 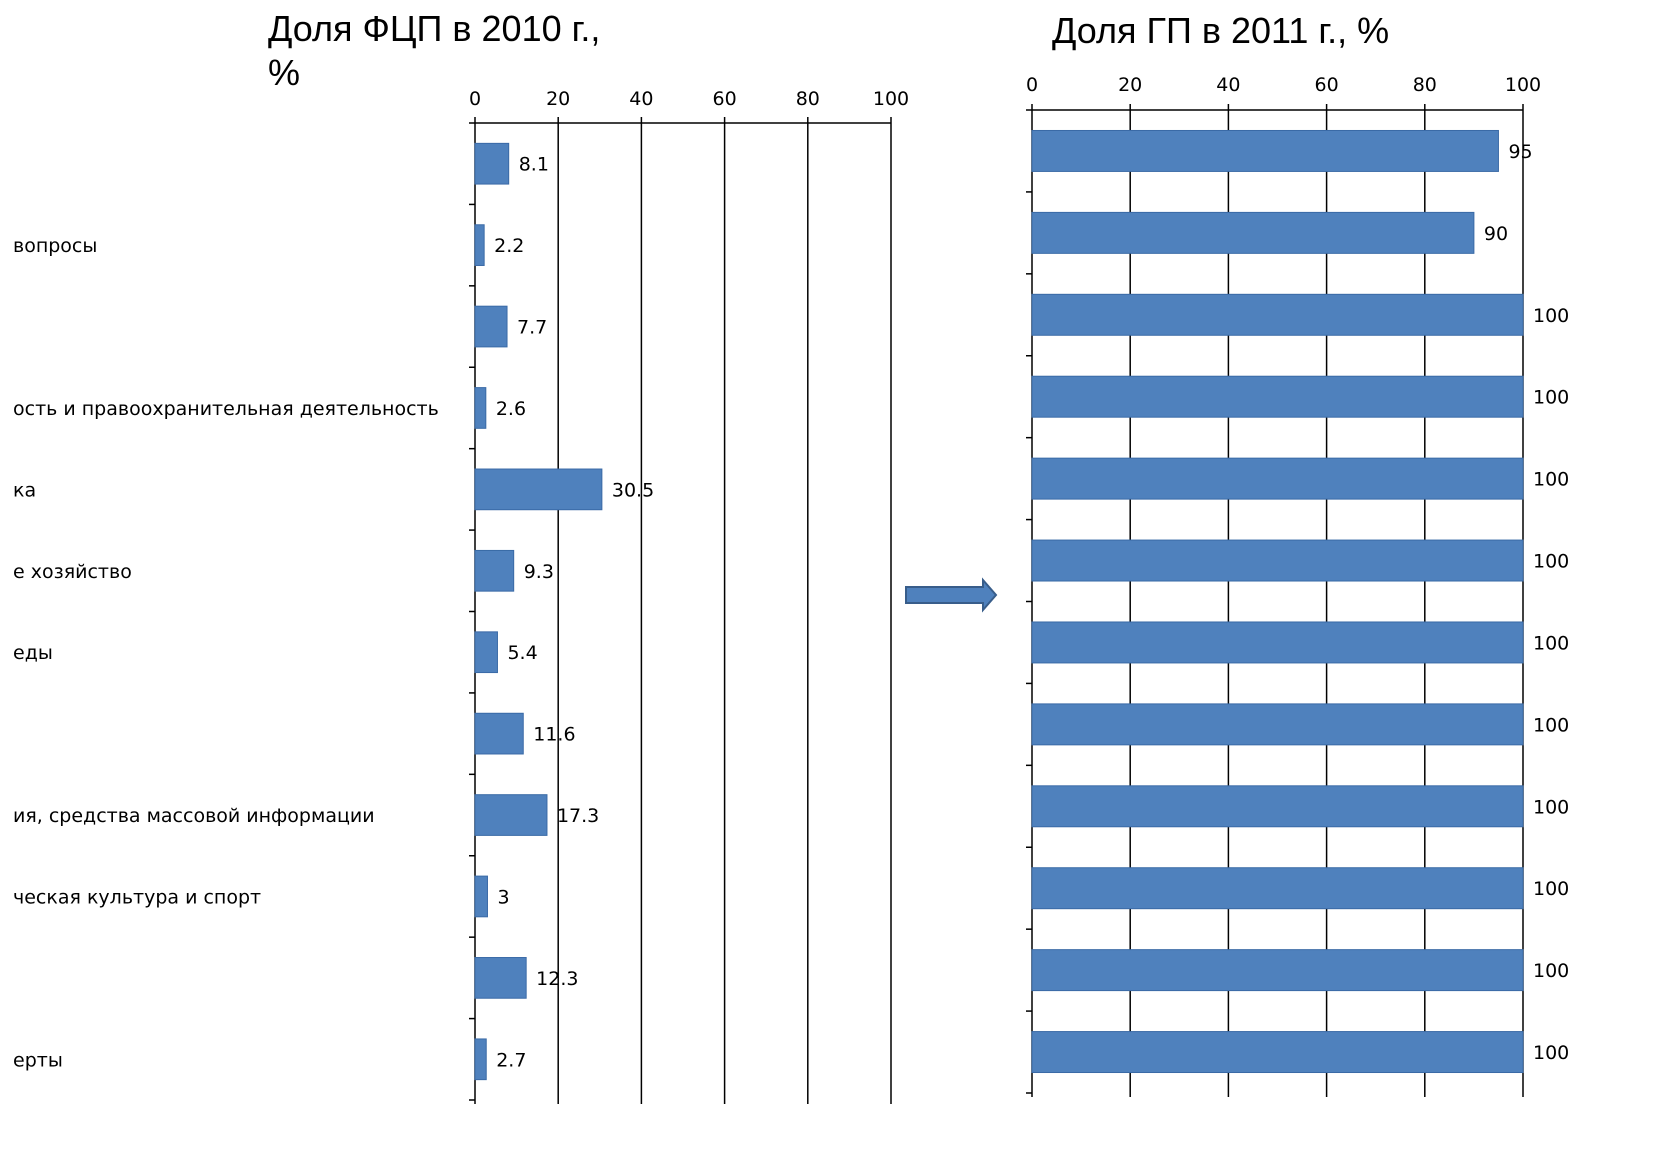 What do you see at coordinates (511, 1060) in the screenshot?
I see `left-value-label: 2.7` at bounding box center [511, 1060].